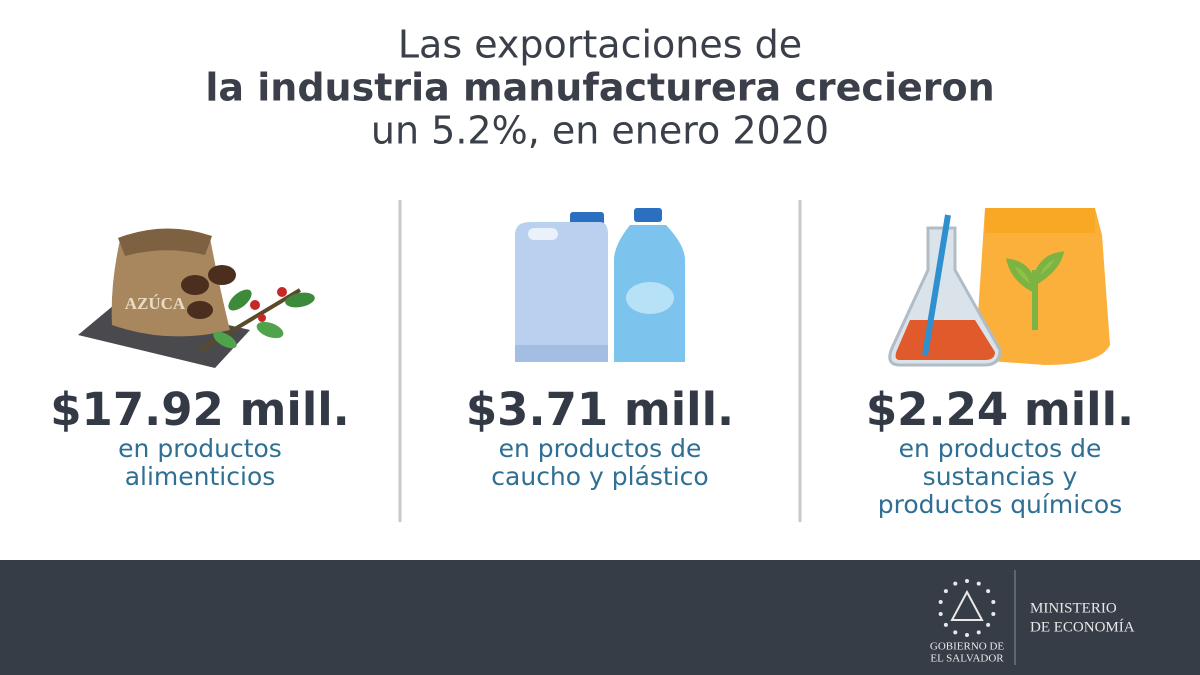 The image size is (1200, 675). Describe the element at coordinates (1000, 476) in the screenshot. I see `description-line: sustancias y` at that location.